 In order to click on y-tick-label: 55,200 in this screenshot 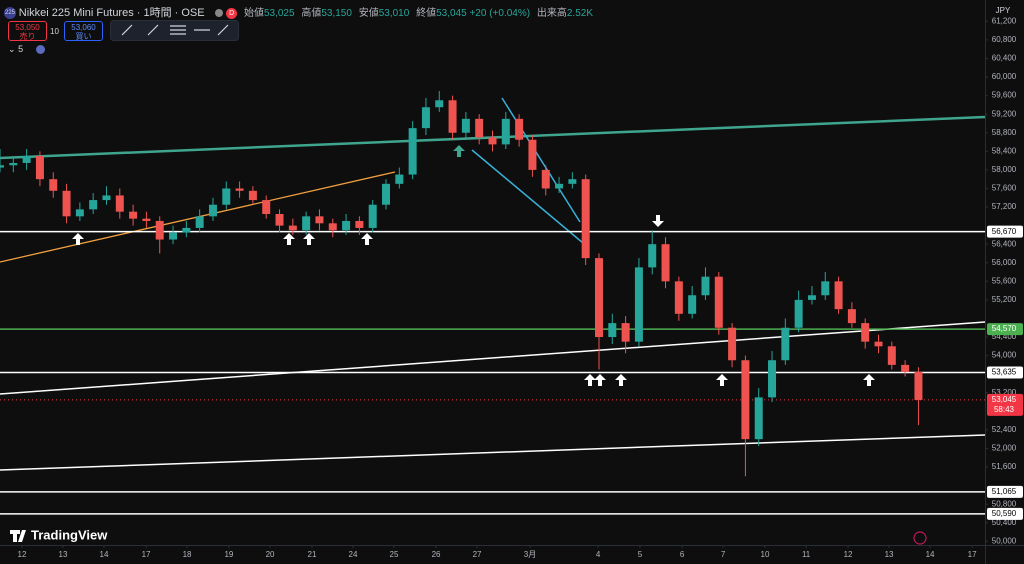, I will do `click(1004, 299)`.